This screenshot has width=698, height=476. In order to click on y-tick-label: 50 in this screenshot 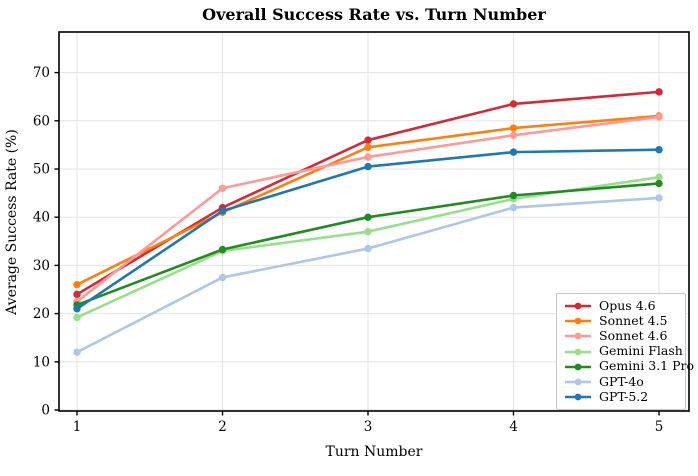, I will do `click(41, 170)`.